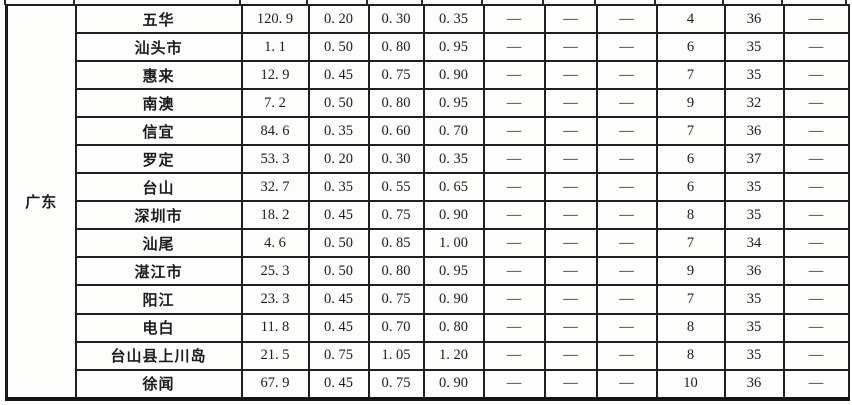 This screenshot has height=405, width=852. I want to click on city-cell: 五华, so click(158, 19).